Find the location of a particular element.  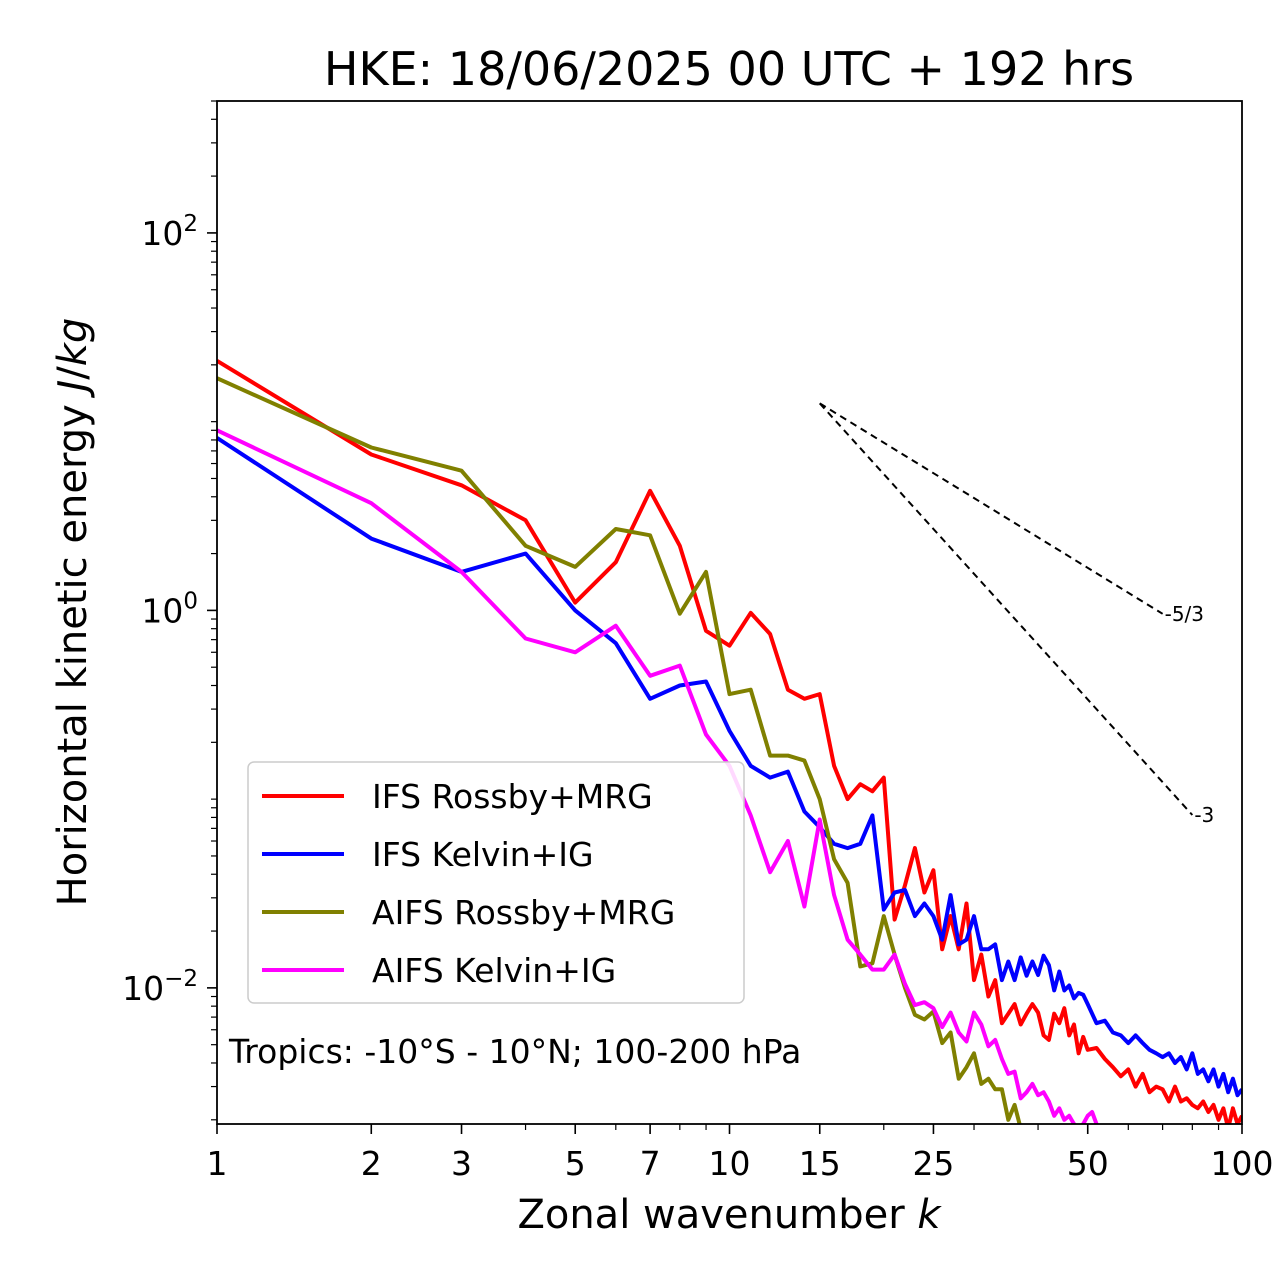

x-tick-label: 50 is located at coordinates (1088, 1163).